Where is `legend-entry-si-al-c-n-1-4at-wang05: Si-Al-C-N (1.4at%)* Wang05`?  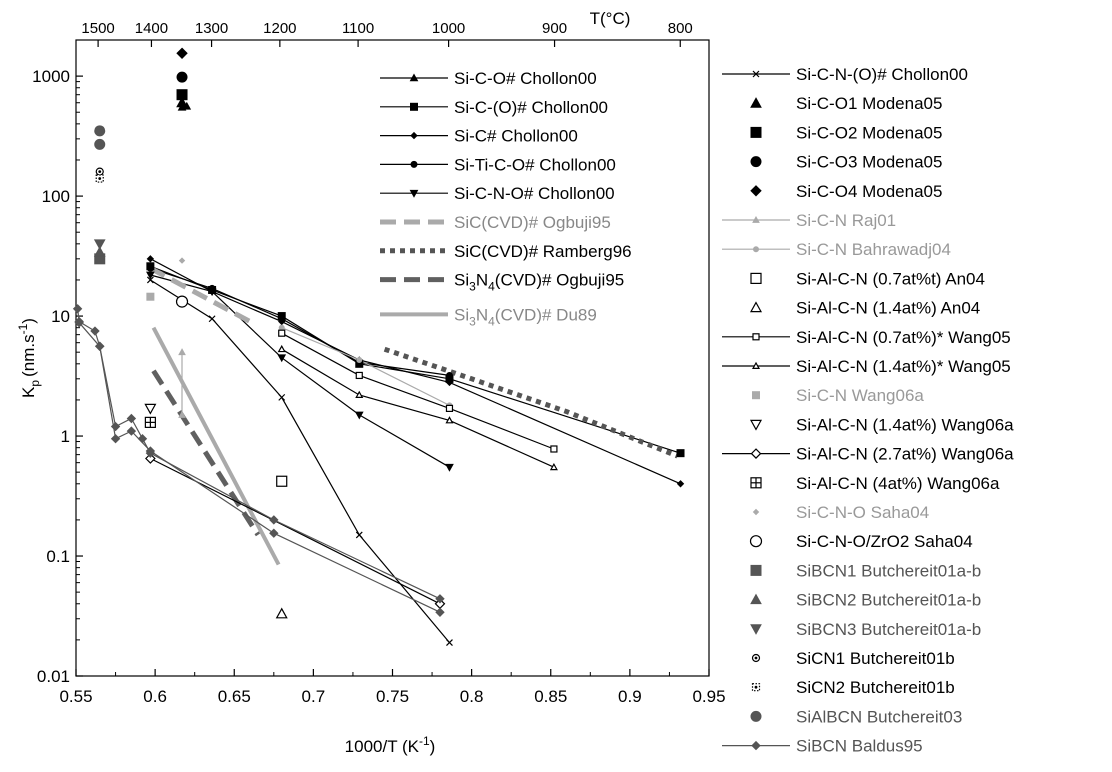
legend-entry-si-al-c-n-1-4at-wang05: Si-Al-C-N (1.4at%)* Wang05 is located at coordinates (866, 366).